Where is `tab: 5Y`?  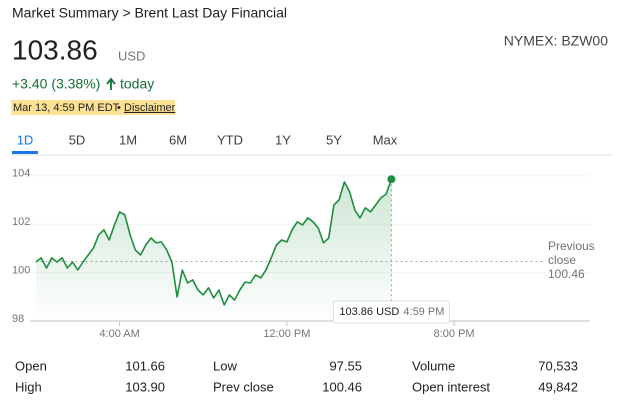
tab: 5Y is located at coordinates (334, 139).